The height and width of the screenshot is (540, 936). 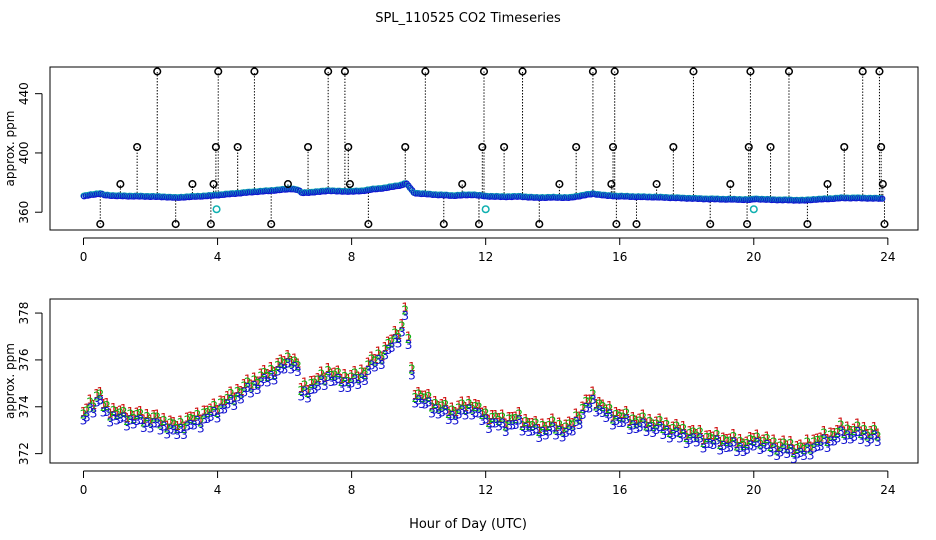 What do you see at coordinates (24, 152) in the screenshot?
I see `y-tick-label: 400` at bounding box center [24, 152].